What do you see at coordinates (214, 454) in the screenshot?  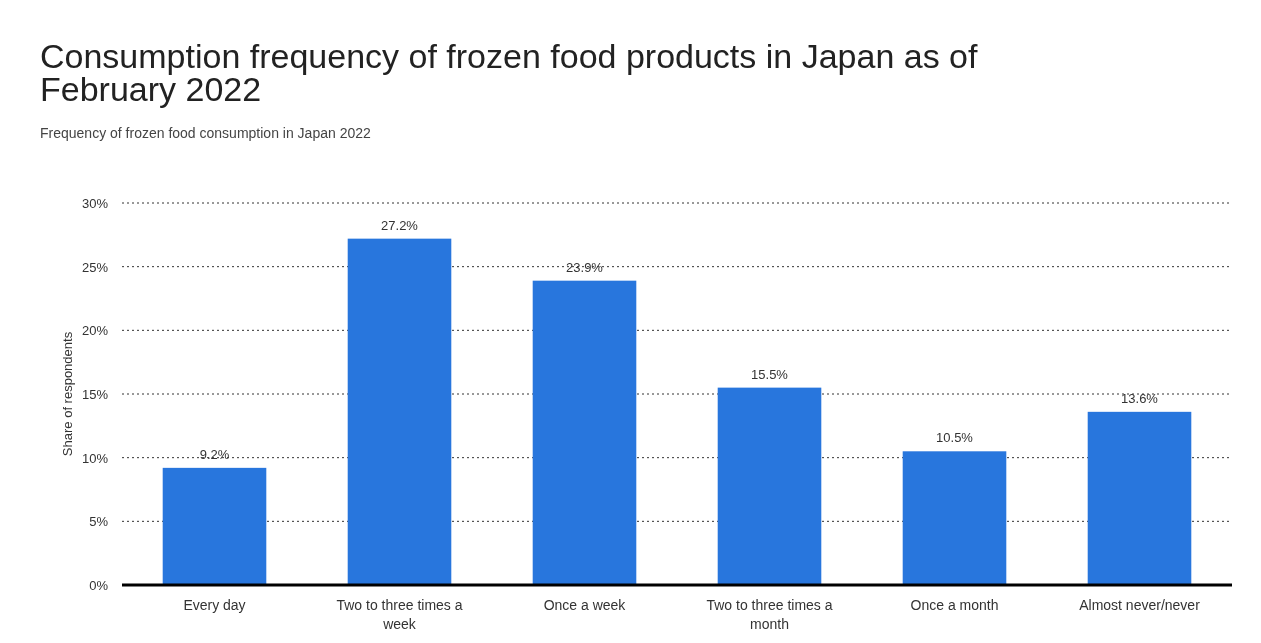 I see `data-label: 9.2%` at bounding box center [214, 454].